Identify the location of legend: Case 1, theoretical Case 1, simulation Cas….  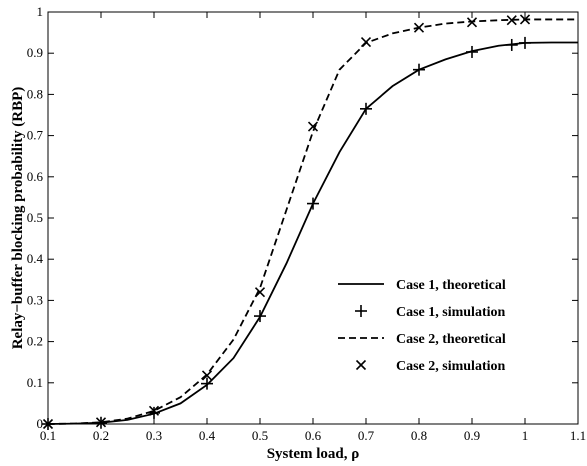
(450, 326).